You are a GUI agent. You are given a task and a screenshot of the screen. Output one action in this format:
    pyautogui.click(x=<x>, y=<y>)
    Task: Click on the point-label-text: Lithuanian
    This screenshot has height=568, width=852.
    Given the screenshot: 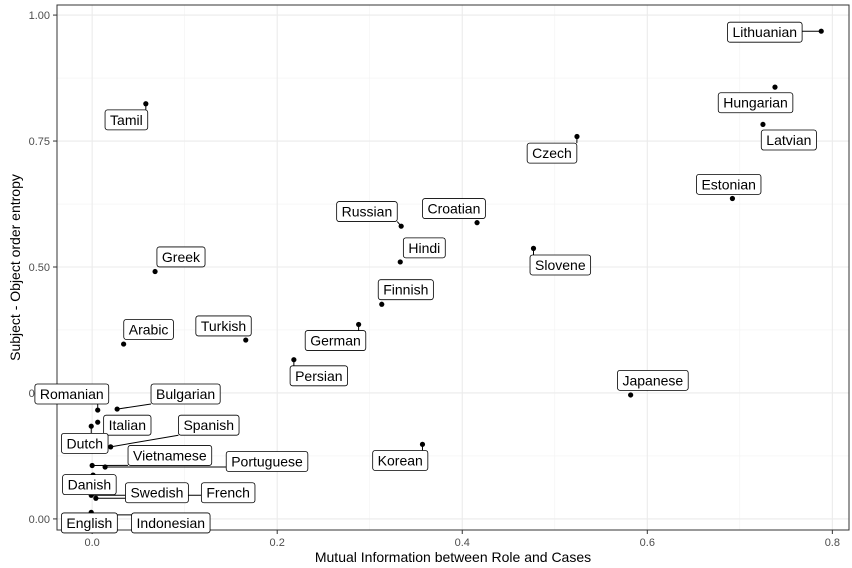 What is the action you would take?
    pyautogui.click(x=764, y=32)
    